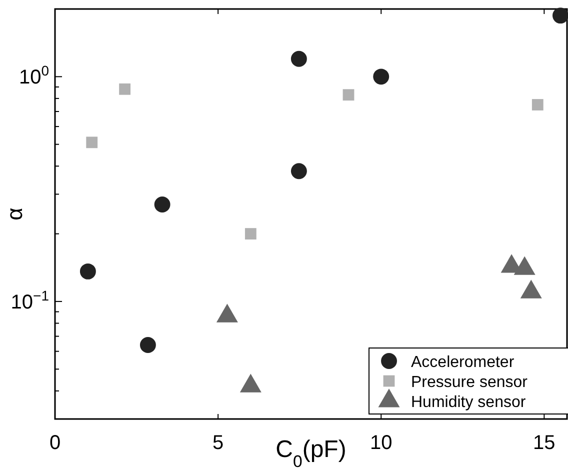 The width and height of the screenshot is (568, 469). Describe the element at coordinates (468, 402) in the screenshot. I see `legend-label: Humidity sensor` at that location.